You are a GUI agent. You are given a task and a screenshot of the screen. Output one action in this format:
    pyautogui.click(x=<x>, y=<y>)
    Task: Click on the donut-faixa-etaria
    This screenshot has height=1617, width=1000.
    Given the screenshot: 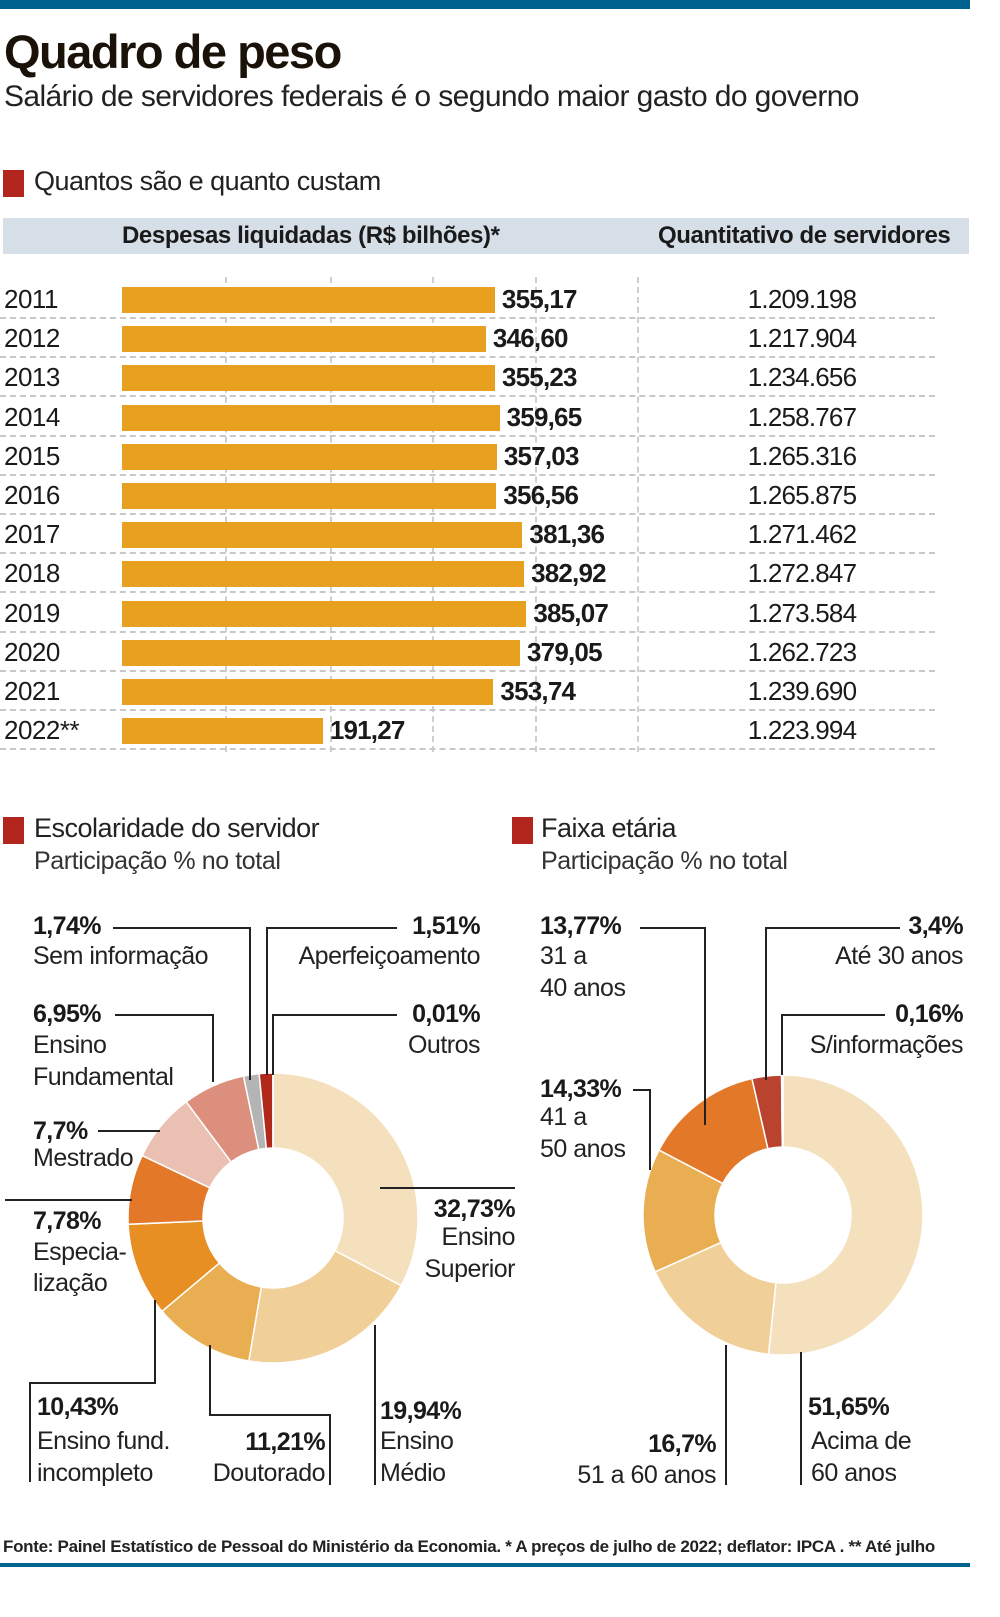 What is the action you would take?
    pyautogui.click(x=783, y=1215)
    